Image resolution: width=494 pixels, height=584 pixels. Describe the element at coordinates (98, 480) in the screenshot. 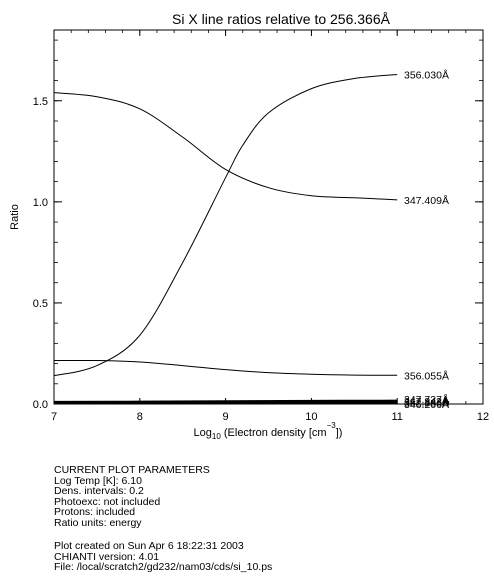

I see `log-temp: Log Temp [K]: 6.10` at that location.